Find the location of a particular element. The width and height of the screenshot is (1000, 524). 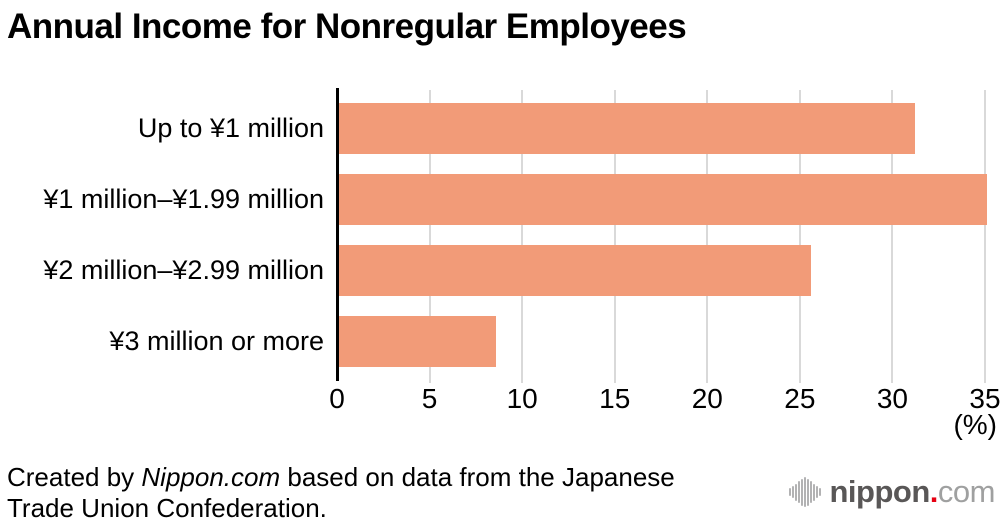

x-tick-label: 25 is located at coordinates (800, 398).